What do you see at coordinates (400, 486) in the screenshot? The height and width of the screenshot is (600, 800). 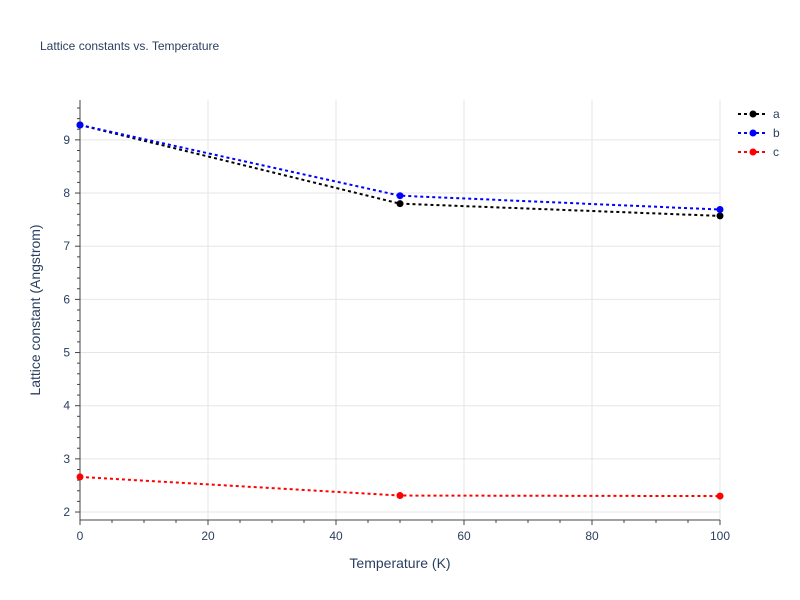 I see `series-c` at bounding box center [400, 486].